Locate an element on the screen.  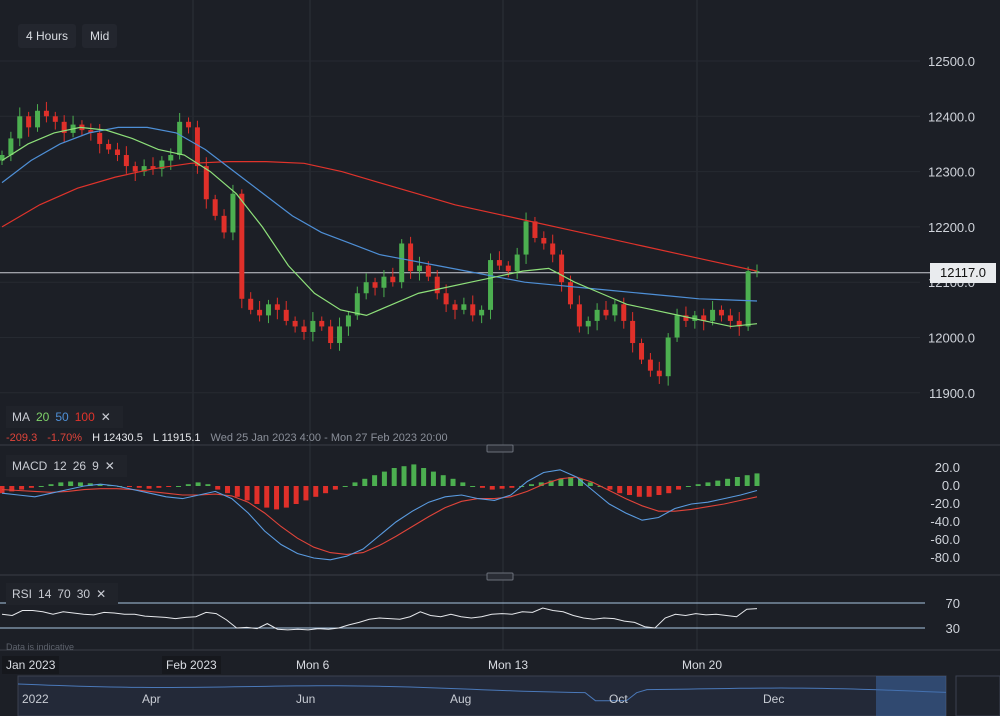
navigator-label: Oct is located at coordinates (618, 699).